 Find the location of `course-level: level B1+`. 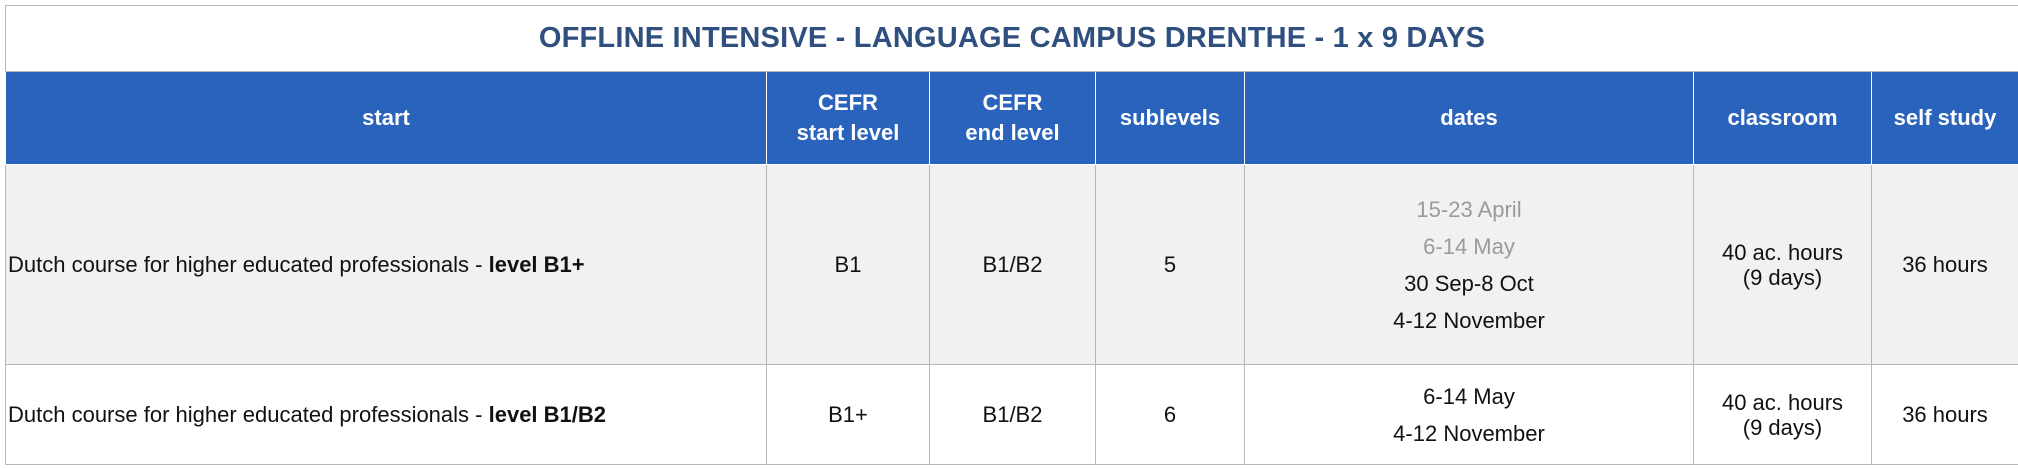

course-level: level B1+ is located at coordinates (536, 264).